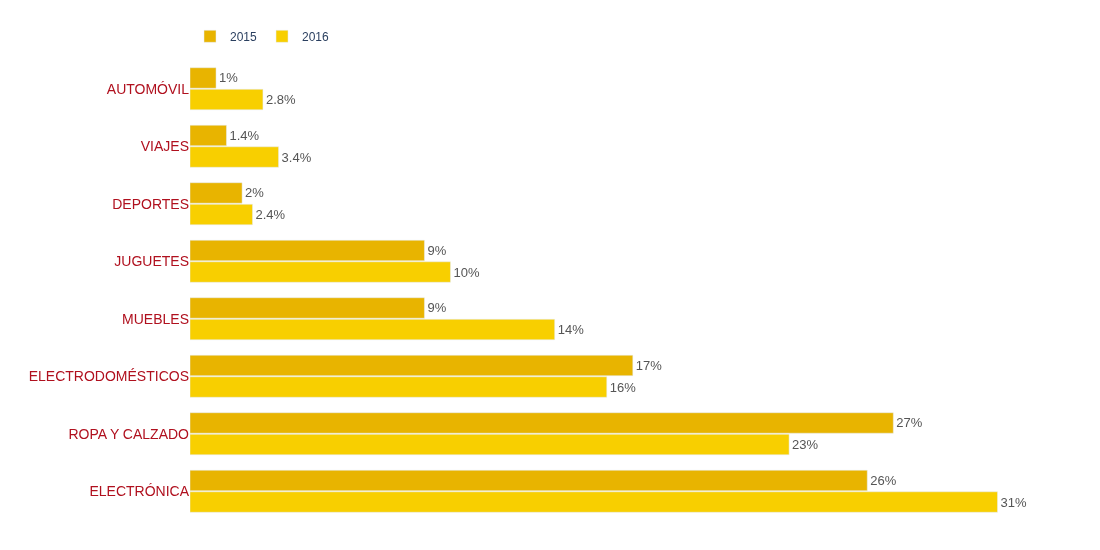 The width and height of the screenshot is (1100, 550). Describe the element at coordinates (244, 135) in the screenshot. I see `data-label: 1.4%` at that location.